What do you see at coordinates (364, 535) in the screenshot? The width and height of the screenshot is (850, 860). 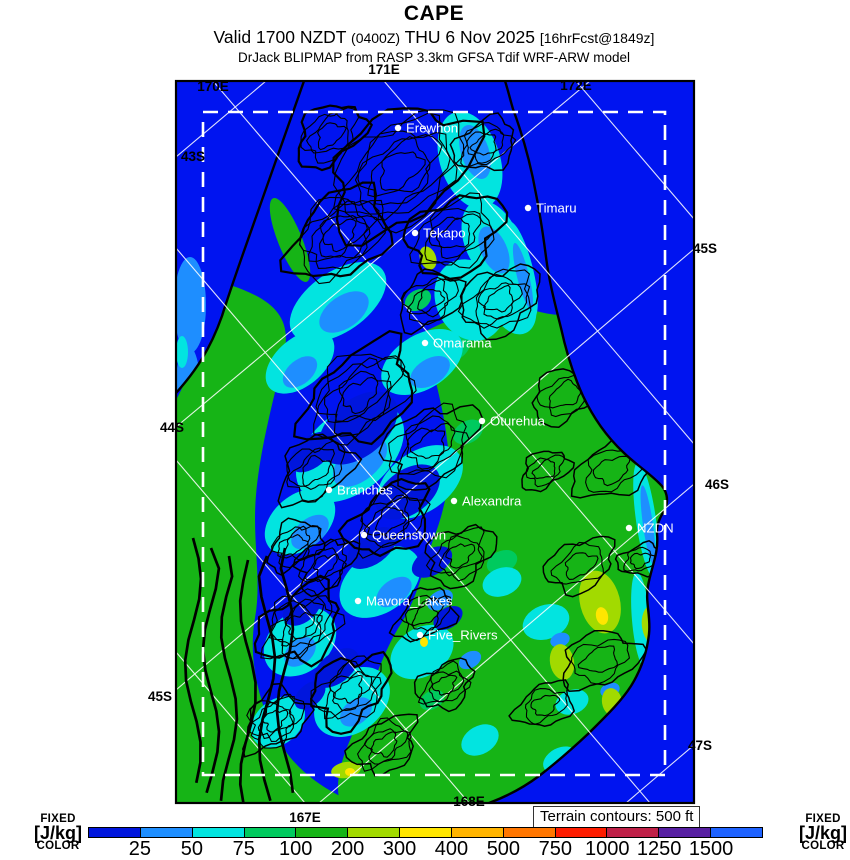 I see `site-dot-queenstown` at bounding box center [364, 535].